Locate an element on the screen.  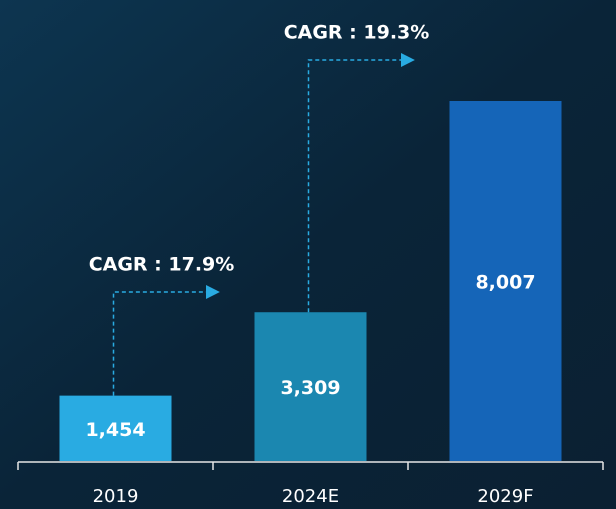
data-label: 3,309 is located at coordinates (310, 388).